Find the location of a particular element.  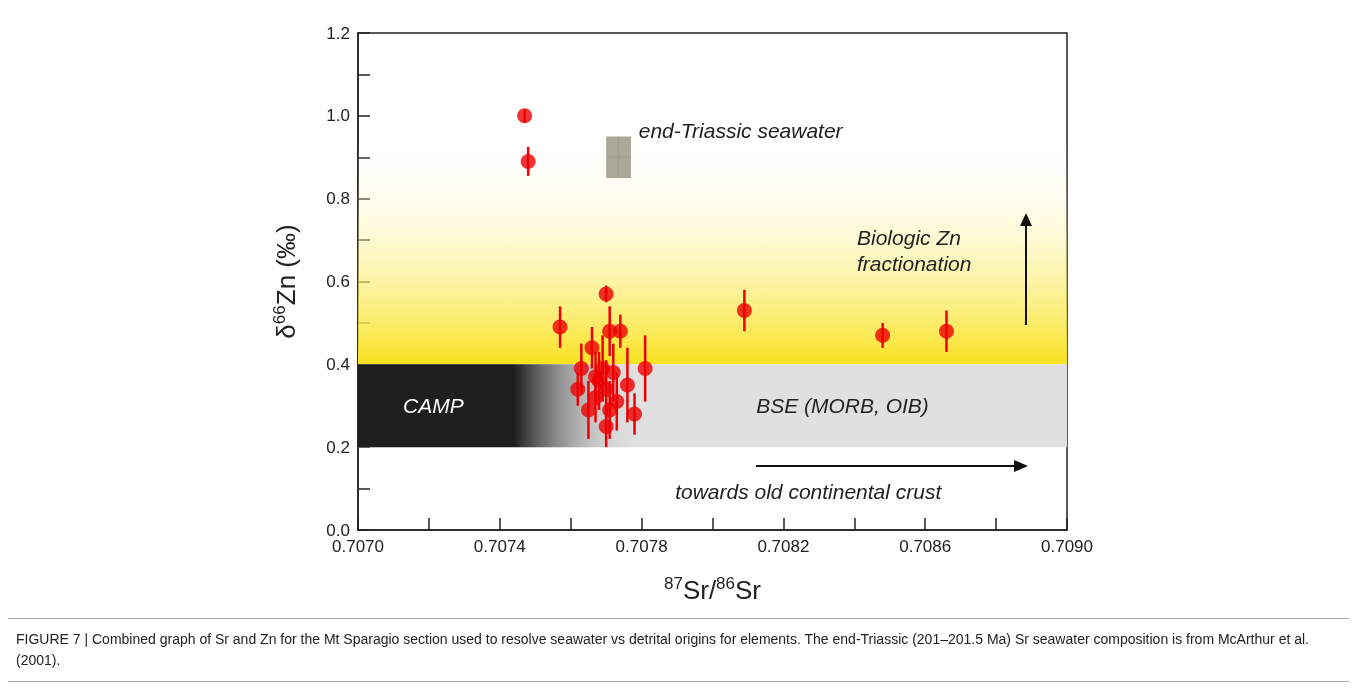

x-tick-label: 0.7086 is located at coordinates (925, 546).